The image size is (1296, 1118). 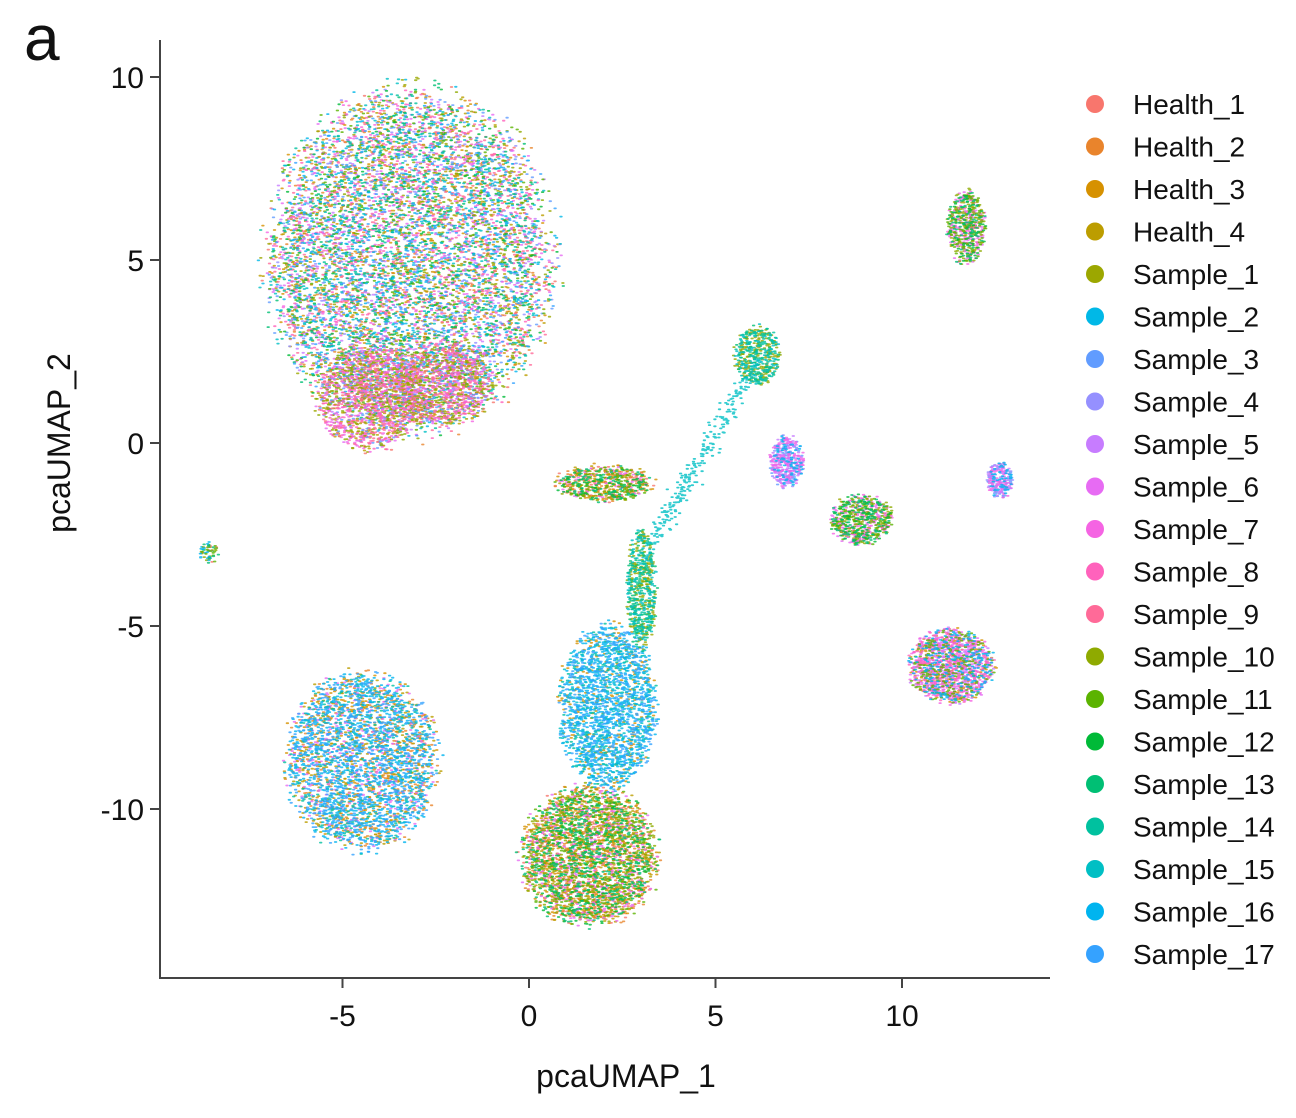 What do you see at coordinates (205, 552) in the screenshot?
I see `scatter-point-group-tiny-far-left` at bounding box center [205, 552].